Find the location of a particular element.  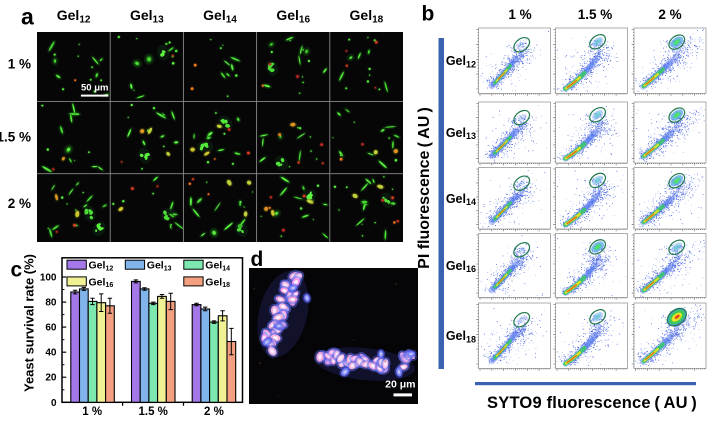

svg-text: 60 is located at coordinates (51, 328).